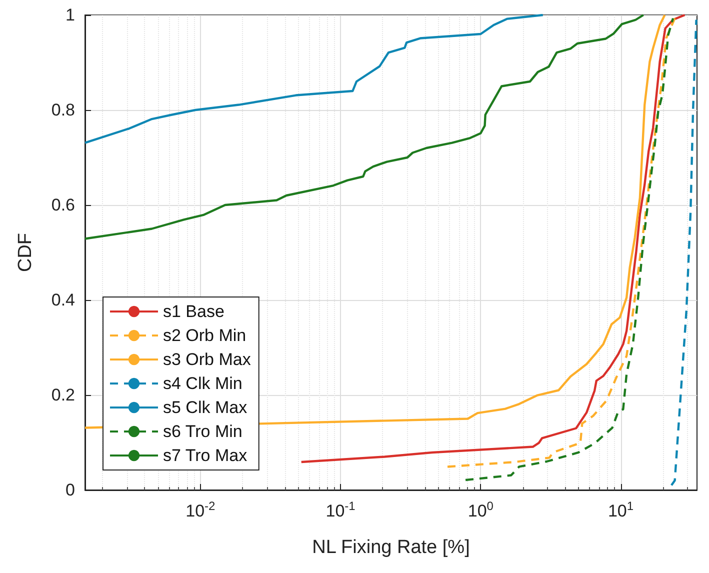 This screenshot has width=709, height=573. I want to click on legend-label: s7 Tro Max, so click(205, 455).